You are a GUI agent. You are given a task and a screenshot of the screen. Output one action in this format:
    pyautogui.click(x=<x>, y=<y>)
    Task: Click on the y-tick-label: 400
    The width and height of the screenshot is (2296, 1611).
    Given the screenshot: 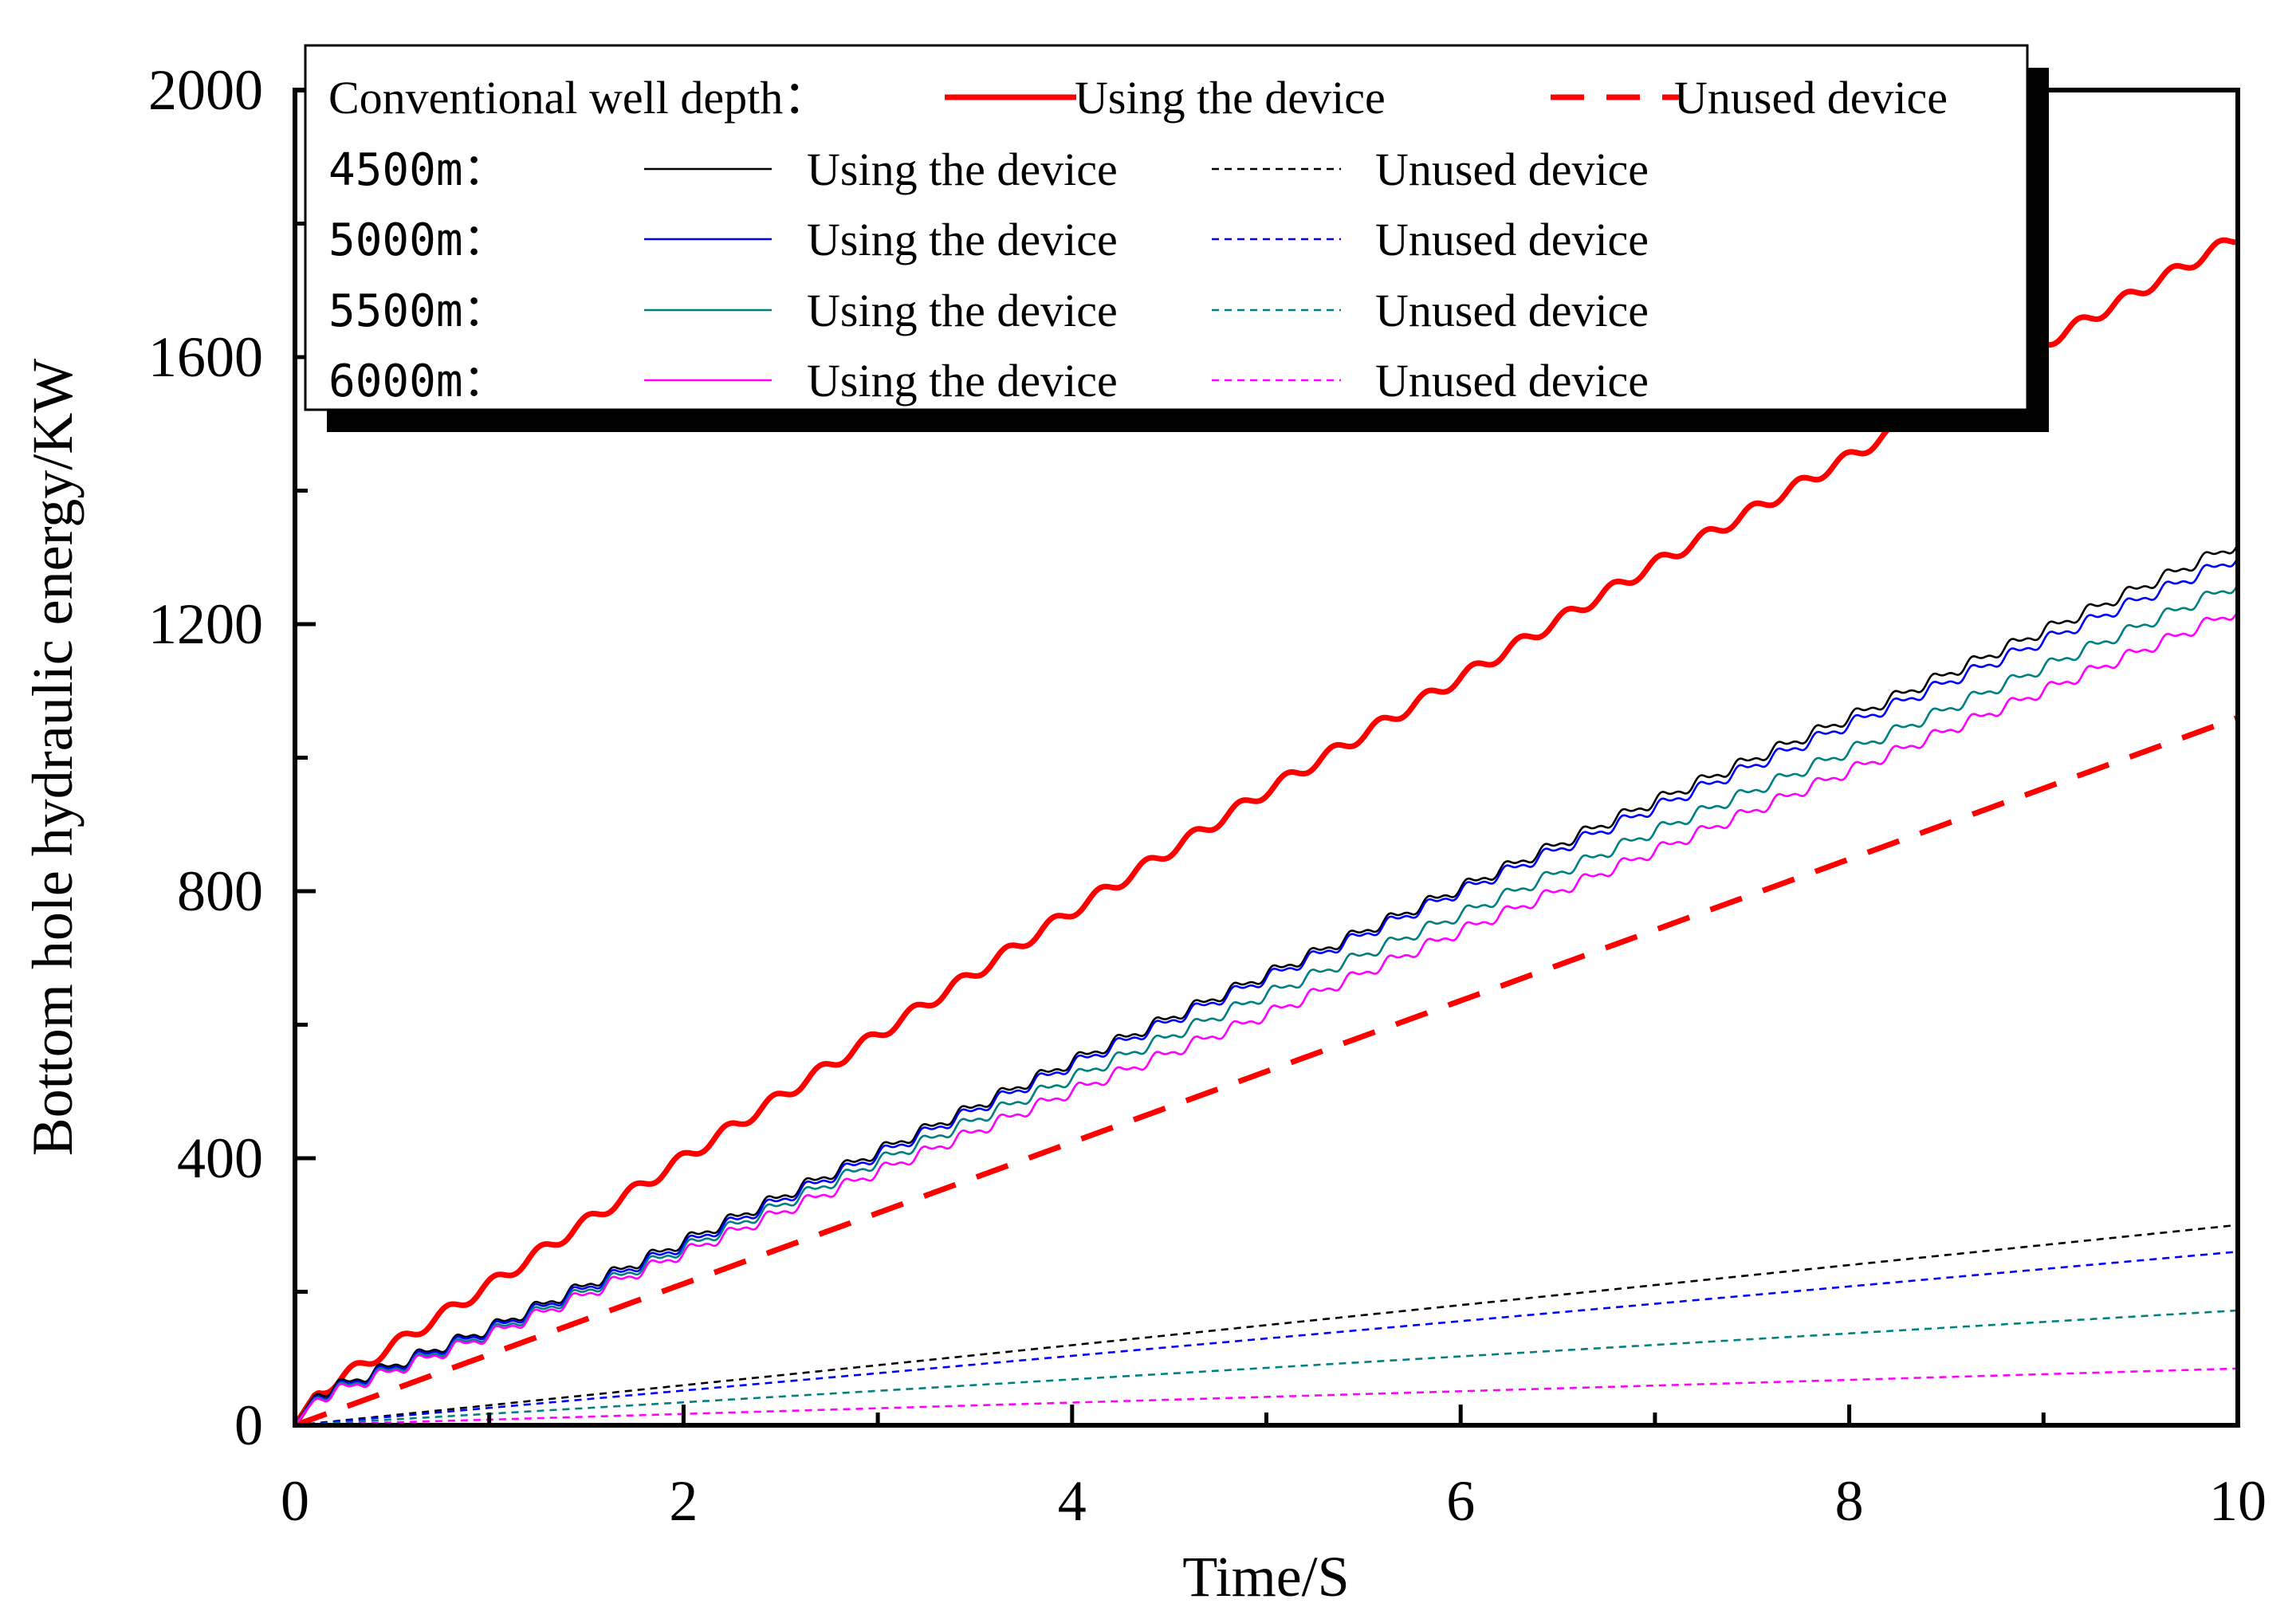 What is the action you would take?
    pyautogui.click(x=220, y=1158)
    